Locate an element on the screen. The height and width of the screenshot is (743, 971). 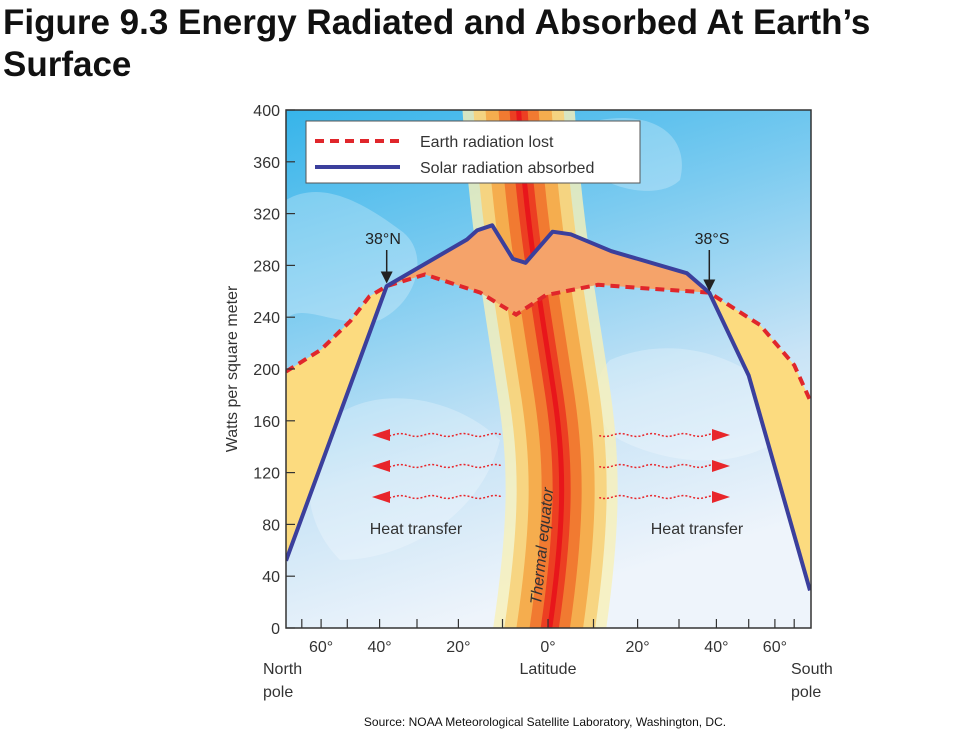
annotation-38n: 38°N is located at coordinates (383, 257).